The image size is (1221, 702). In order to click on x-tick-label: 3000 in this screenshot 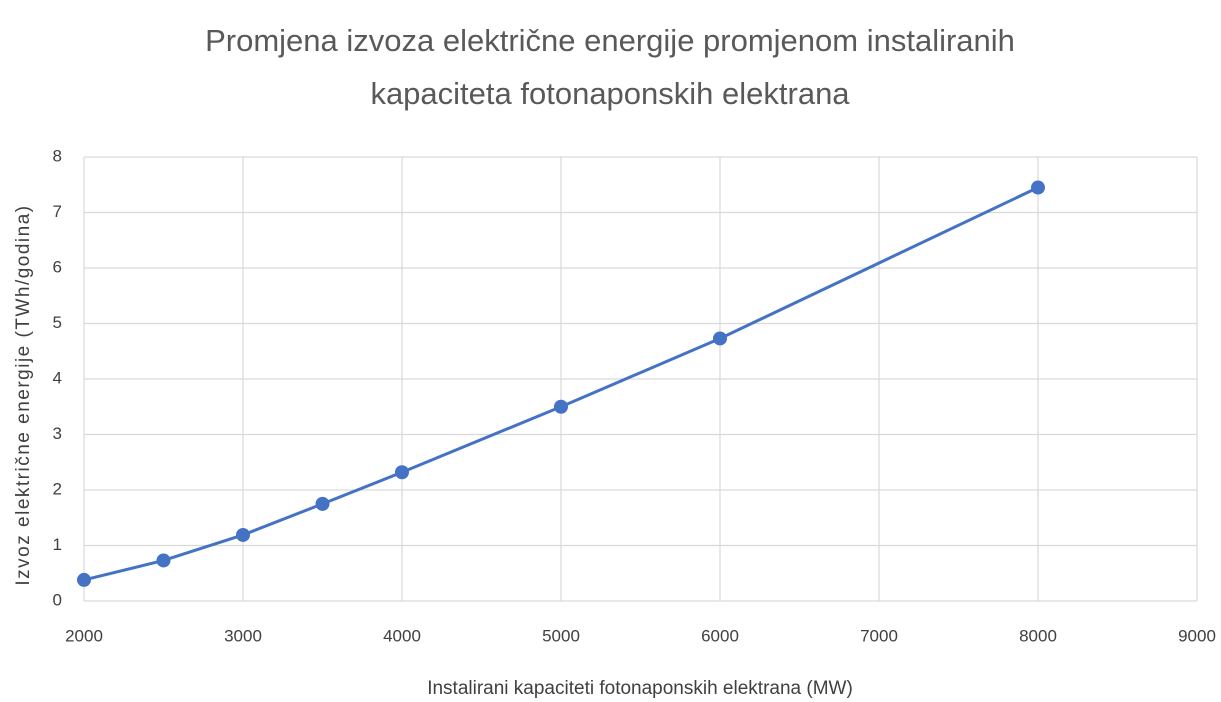, I will do `click(243, 635)`.